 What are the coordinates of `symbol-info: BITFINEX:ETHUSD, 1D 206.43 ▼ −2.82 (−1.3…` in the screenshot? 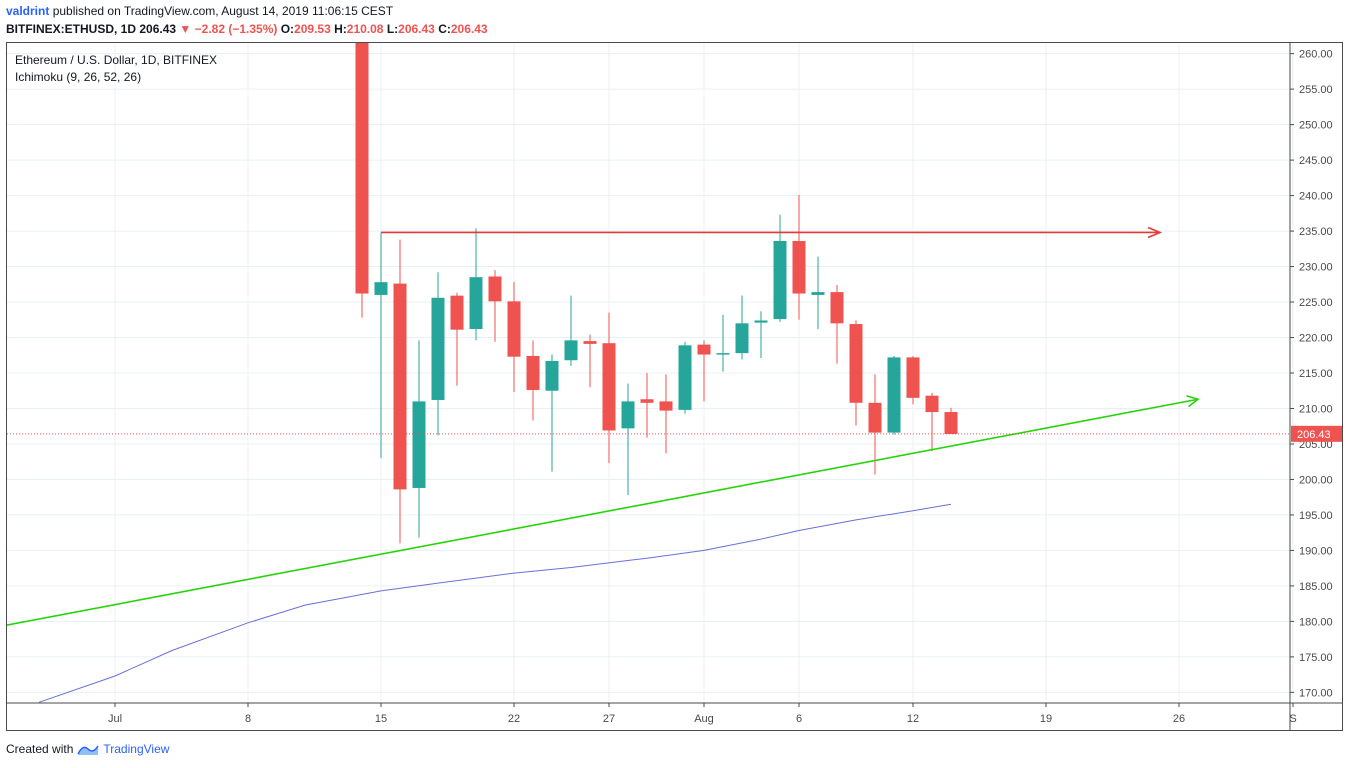 It's located at (247, 29).